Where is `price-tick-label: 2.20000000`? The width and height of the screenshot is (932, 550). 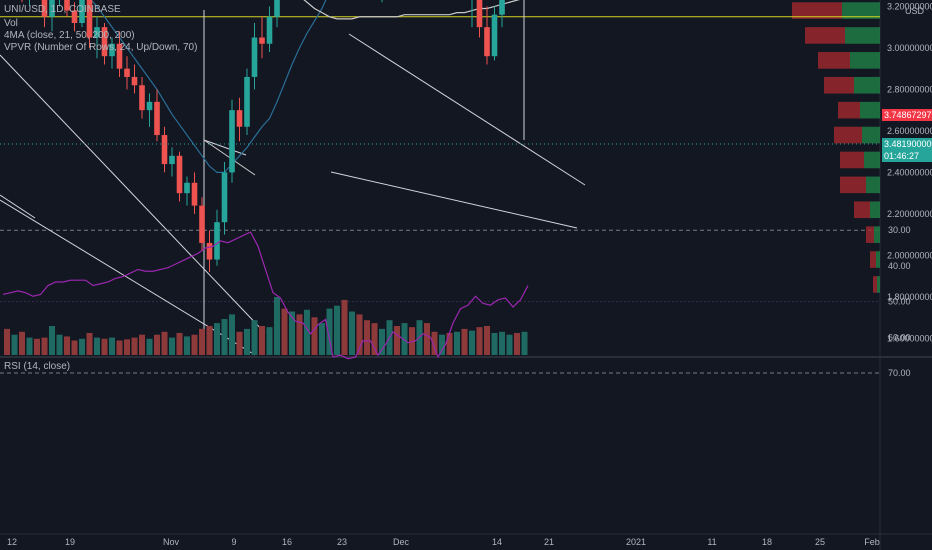 price-tick-label: 2.20000000 is located at coordinates (909, 214).